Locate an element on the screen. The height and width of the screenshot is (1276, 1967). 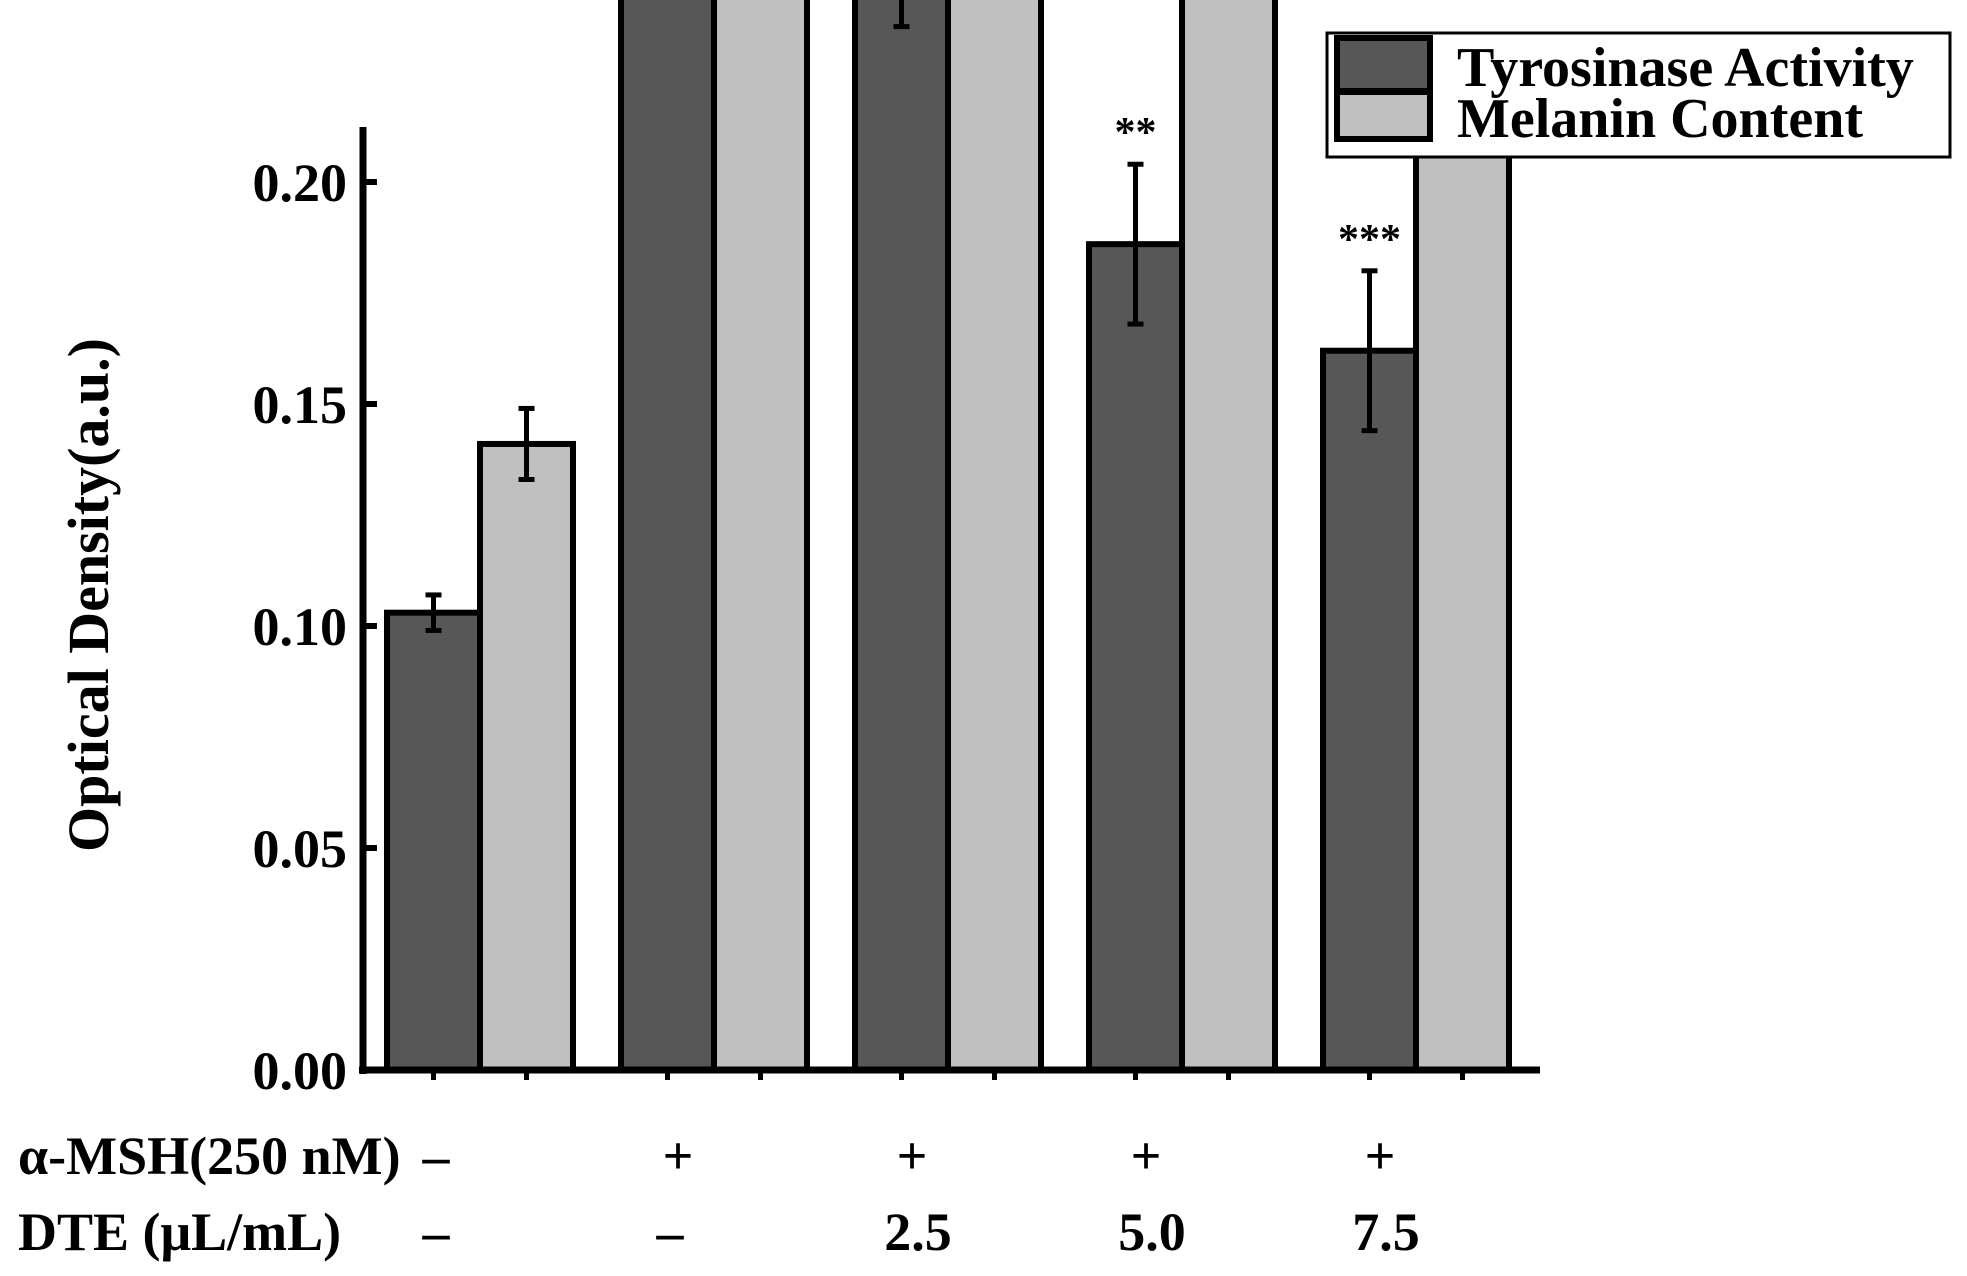
y-tick-label: 0.10 is located at coordinates (300, 627).